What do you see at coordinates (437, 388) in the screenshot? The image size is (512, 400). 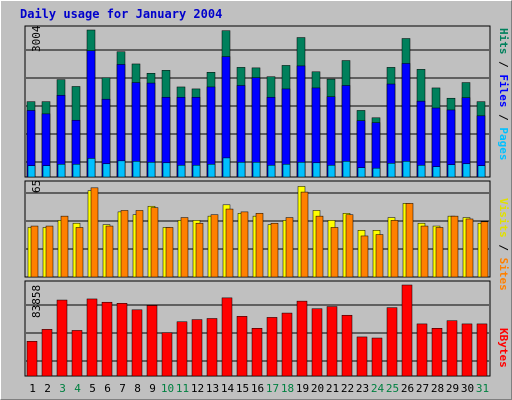 I see `x-tick-label-day-28: 28` at bounding box center [437, 388].